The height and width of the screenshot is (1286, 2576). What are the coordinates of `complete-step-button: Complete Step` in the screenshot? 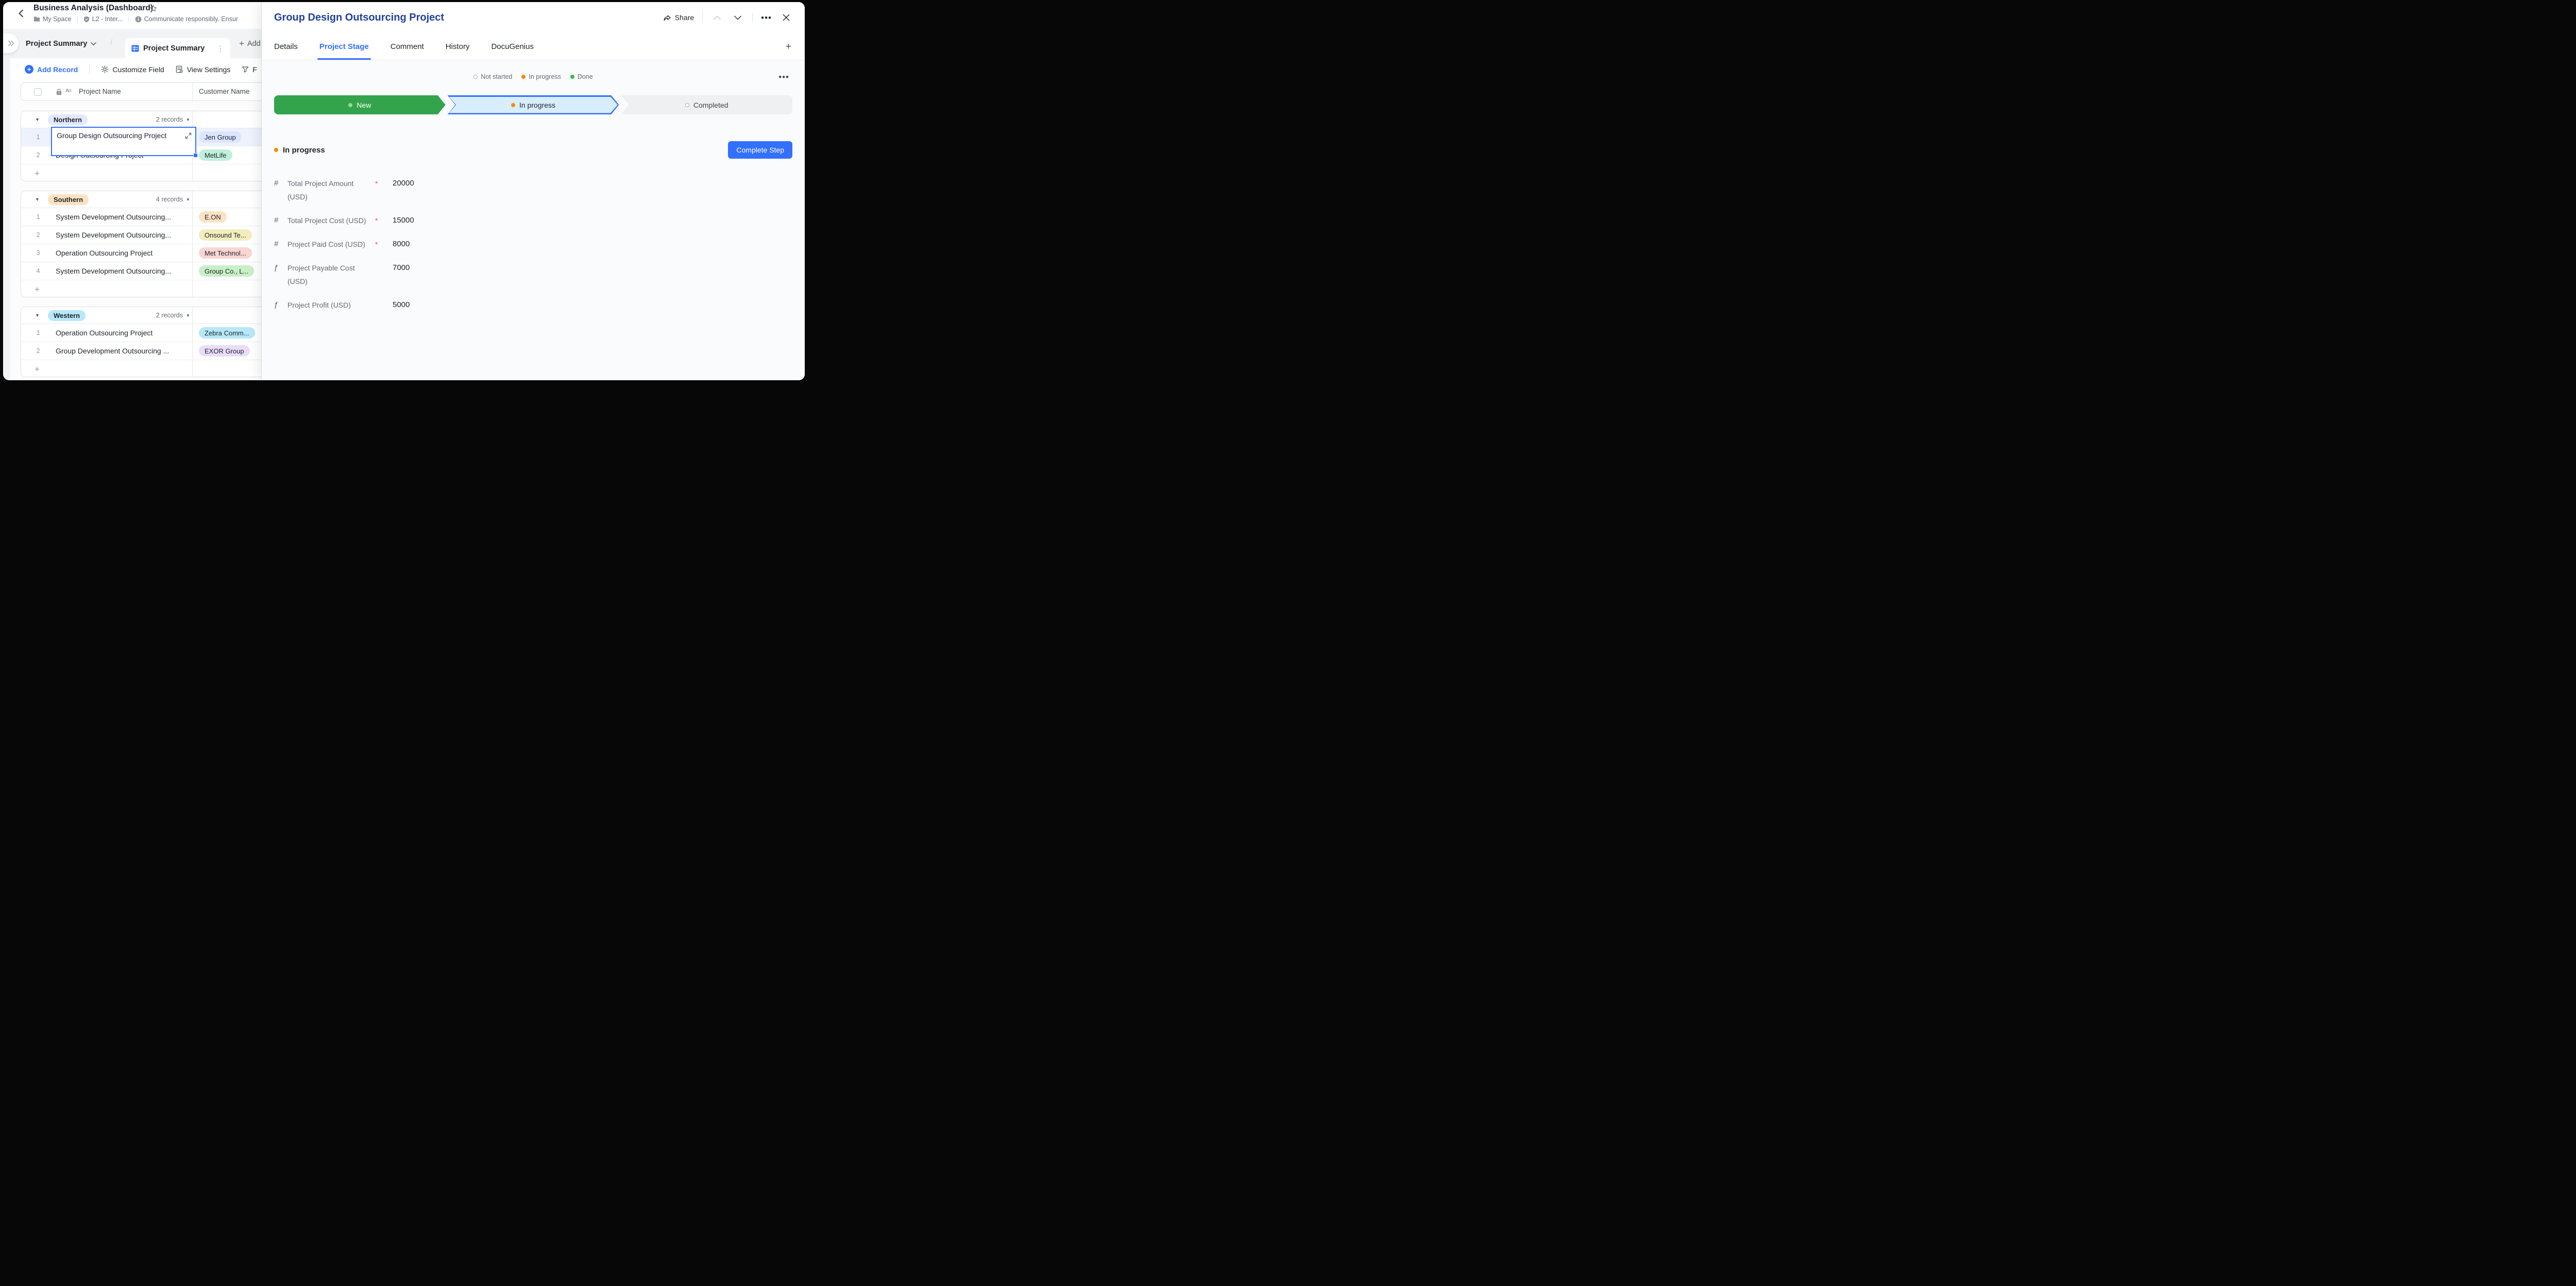 It's located at (760, 150).